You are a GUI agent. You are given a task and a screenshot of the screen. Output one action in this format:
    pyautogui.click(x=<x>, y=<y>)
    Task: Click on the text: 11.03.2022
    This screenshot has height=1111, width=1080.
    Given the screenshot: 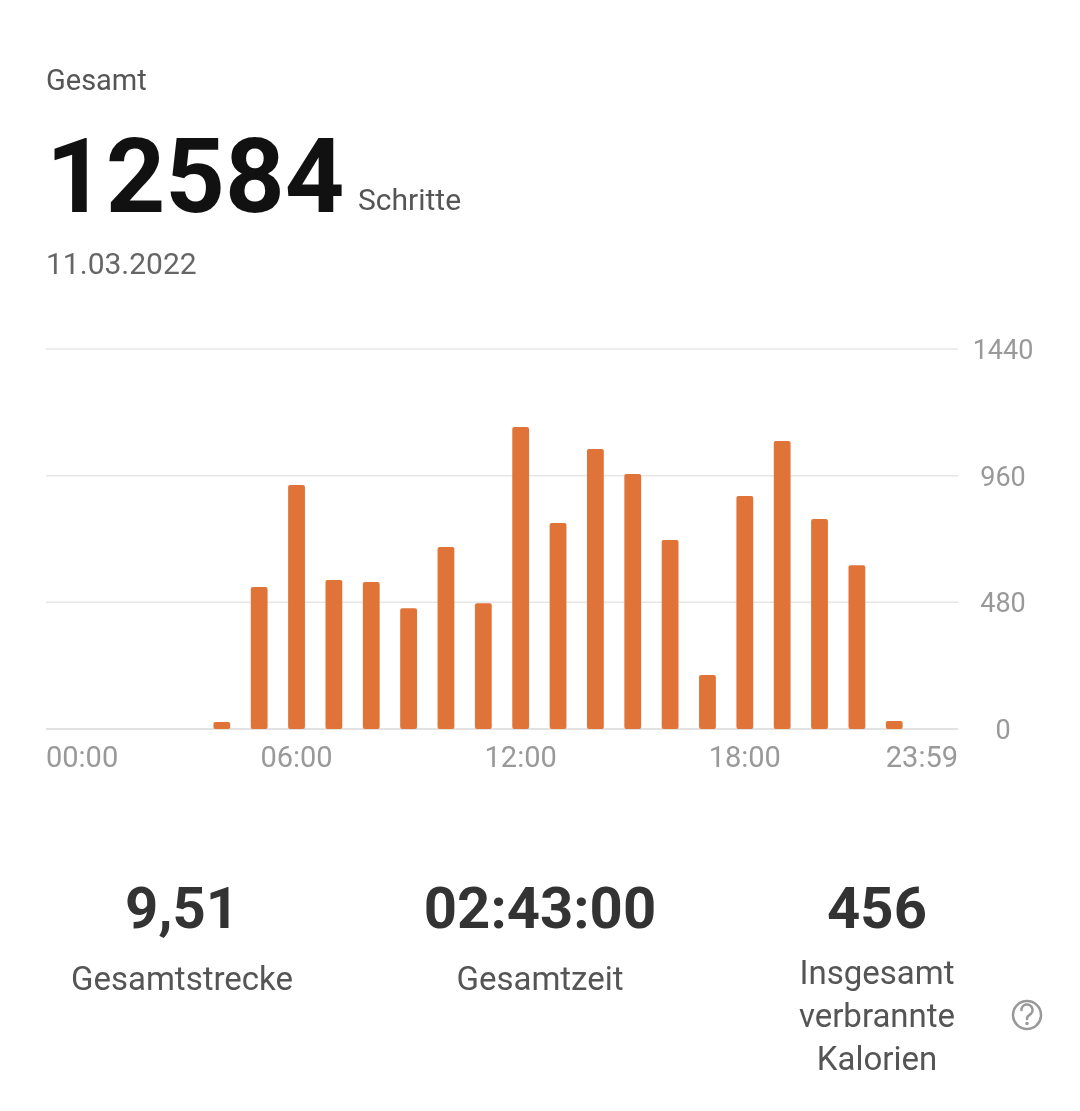 What is the action you would take?
    pyautogui.click(x=121, y=263)
    